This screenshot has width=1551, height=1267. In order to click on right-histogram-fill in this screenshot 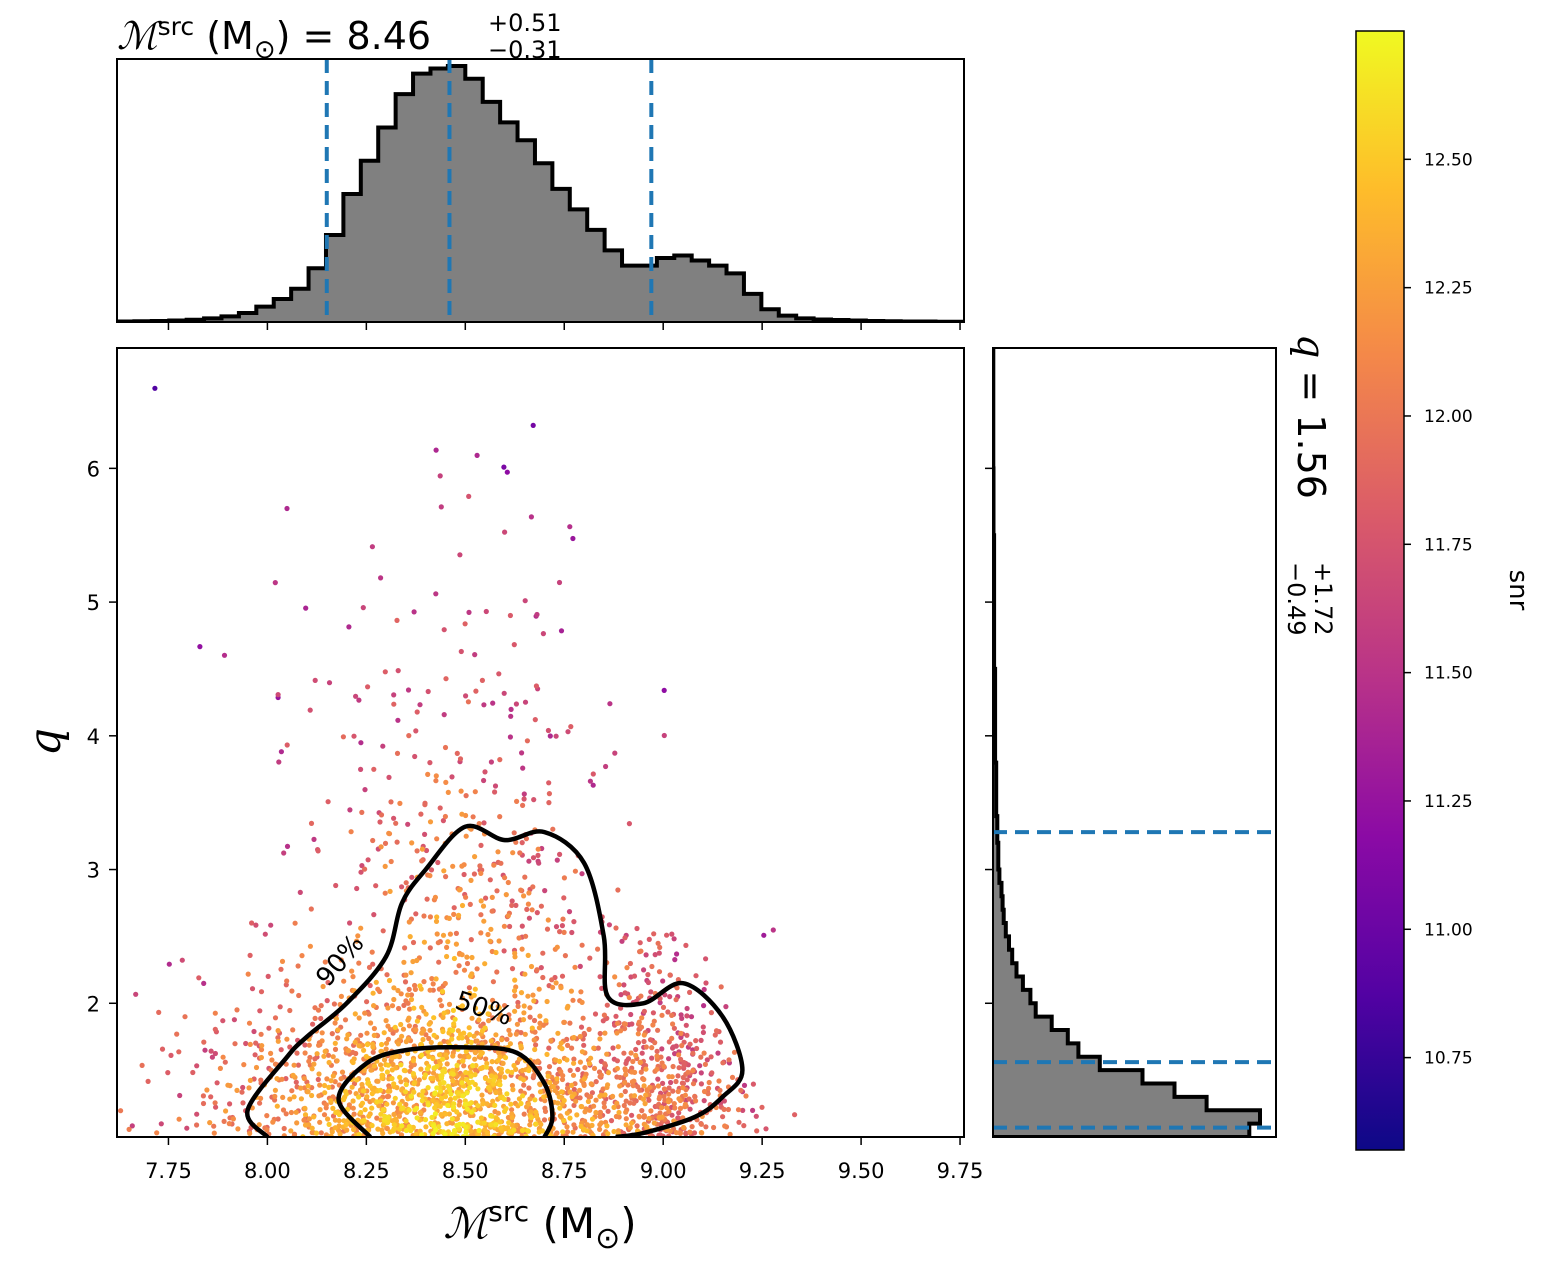, I will do `click(1126, 742)`.